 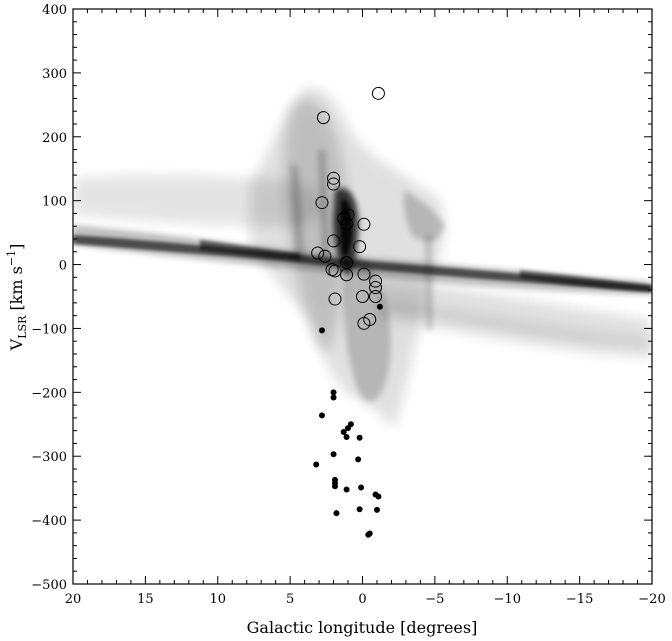 I want to click on x-axis-label: Galactic longitude [degrees], so click(x=362, y=627).